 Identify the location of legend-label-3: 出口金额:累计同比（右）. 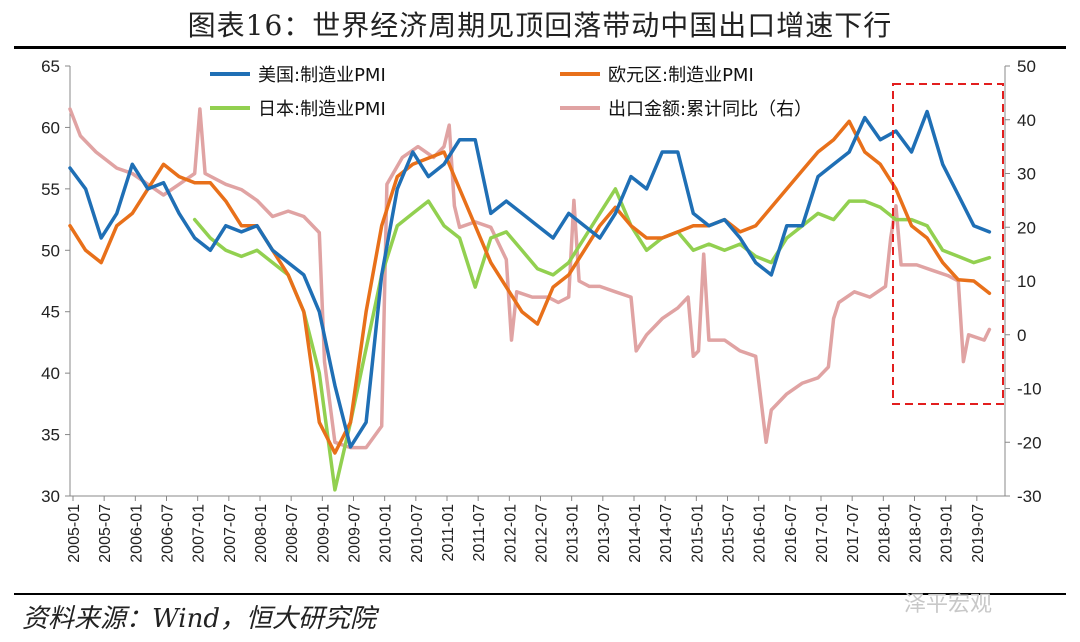
(710, 109).